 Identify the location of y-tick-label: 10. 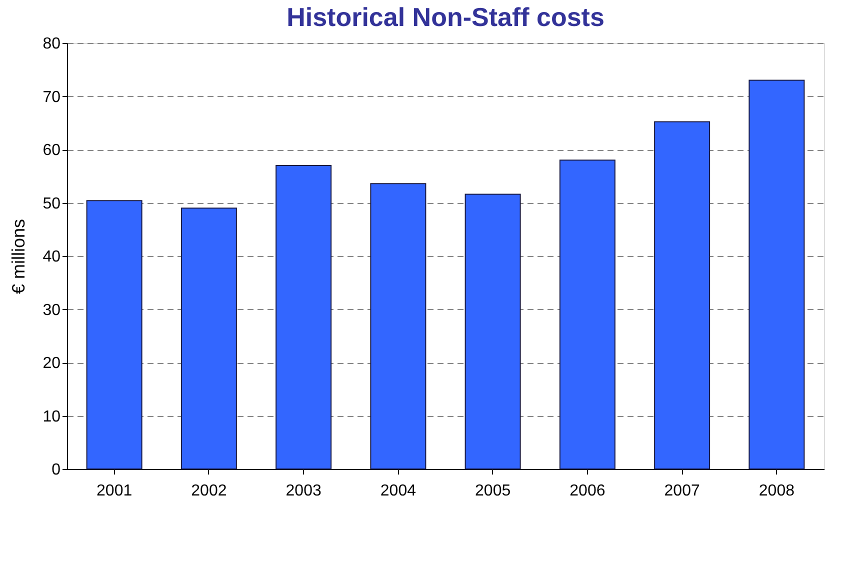
(51, 417).